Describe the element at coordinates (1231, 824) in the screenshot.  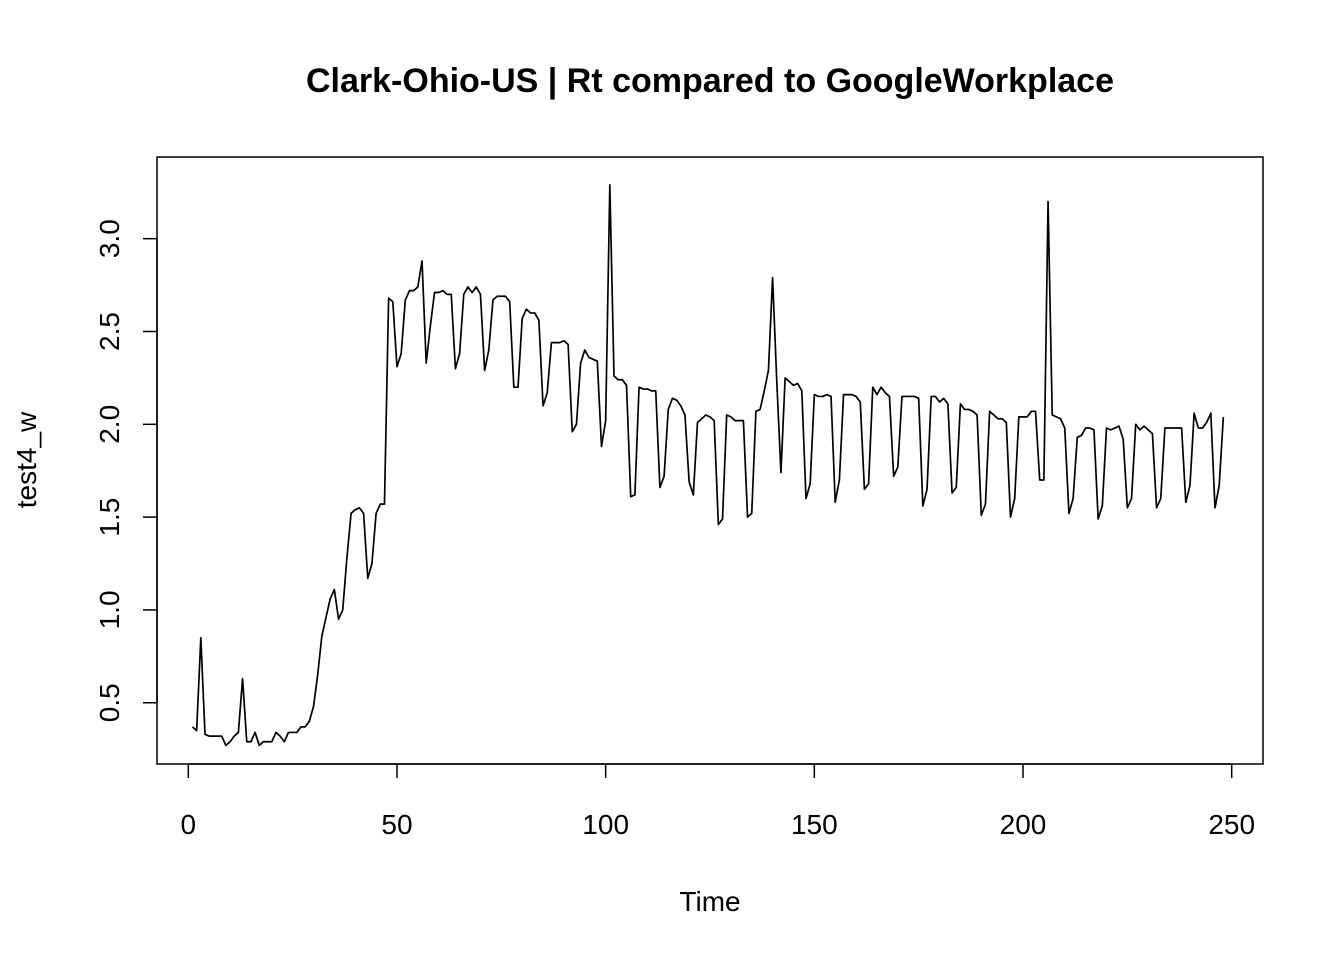
I see `x-tick-label: 250` at that location.